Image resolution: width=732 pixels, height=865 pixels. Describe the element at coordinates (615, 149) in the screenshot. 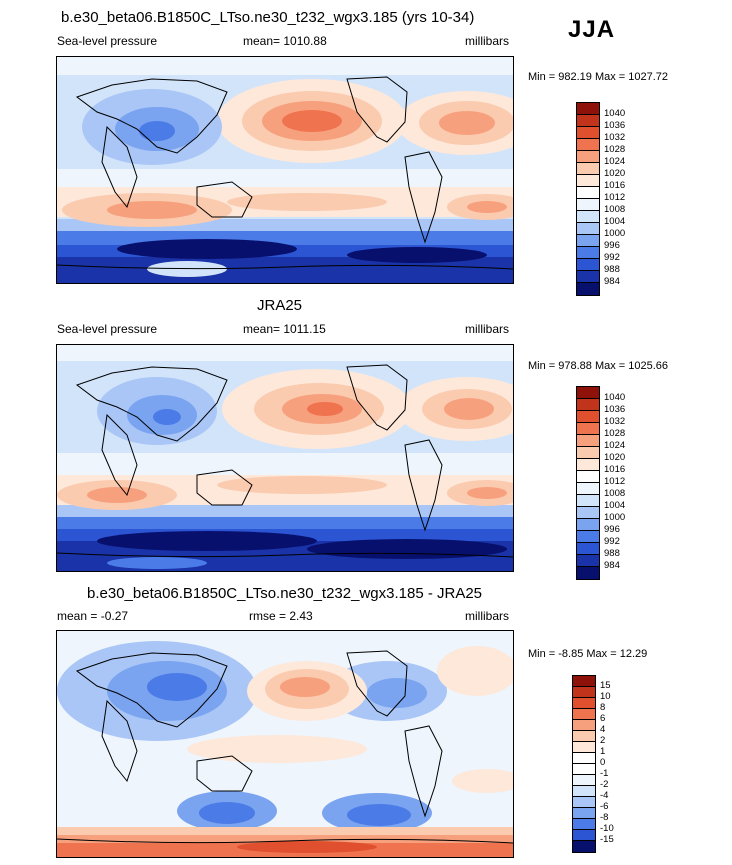

I see `panel1-colorbar-tick-label: 1028` at that location.